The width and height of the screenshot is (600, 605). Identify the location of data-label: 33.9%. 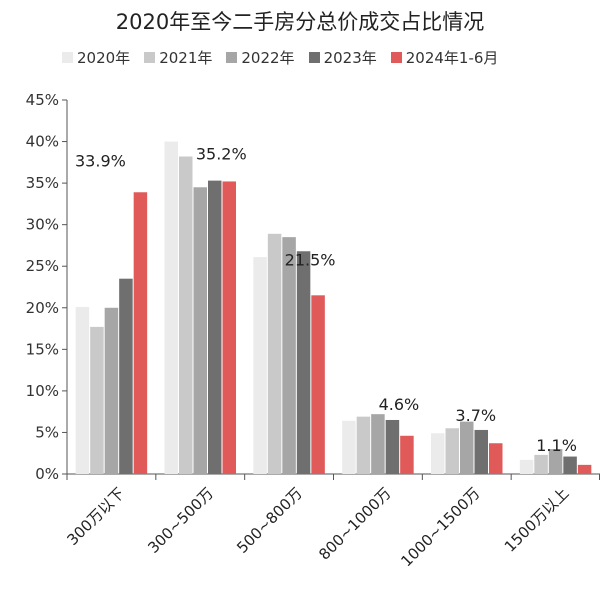
(100, 160).